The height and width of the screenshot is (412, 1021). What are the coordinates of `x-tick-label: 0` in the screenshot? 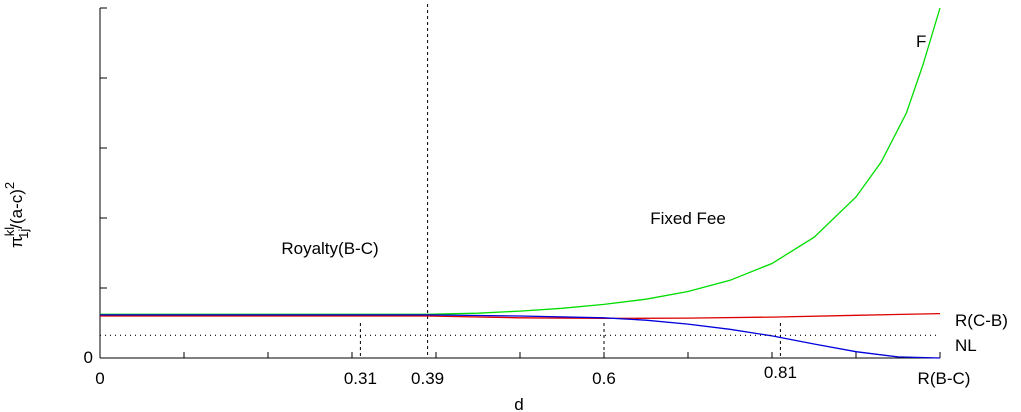 It's located at (99, 378).